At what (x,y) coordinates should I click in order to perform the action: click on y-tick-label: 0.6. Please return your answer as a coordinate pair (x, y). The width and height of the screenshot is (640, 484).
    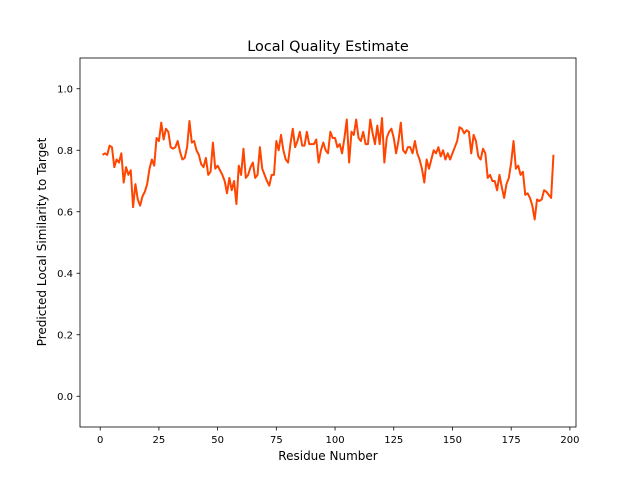
    Looking at the image, I should click on (65, 212).